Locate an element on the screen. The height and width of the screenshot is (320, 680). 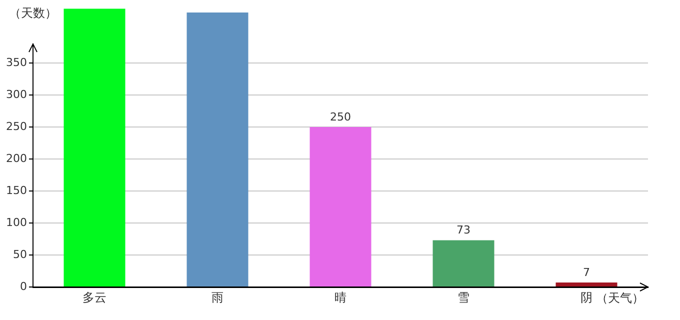
y-tick-label: 350 is located at coordinates (16, 62).